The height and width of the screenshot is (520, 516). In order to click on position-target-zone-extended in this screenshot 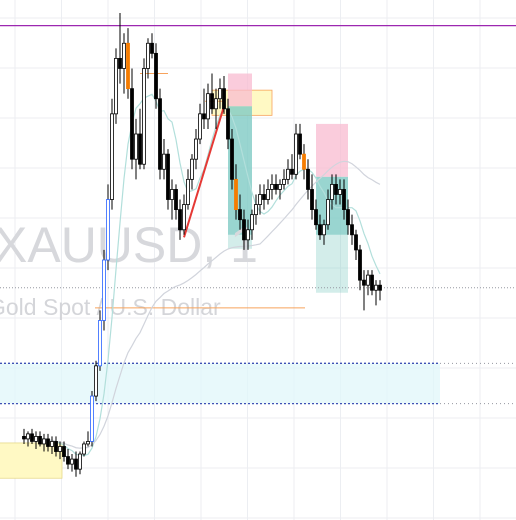, I will do `click(332, 263)`.